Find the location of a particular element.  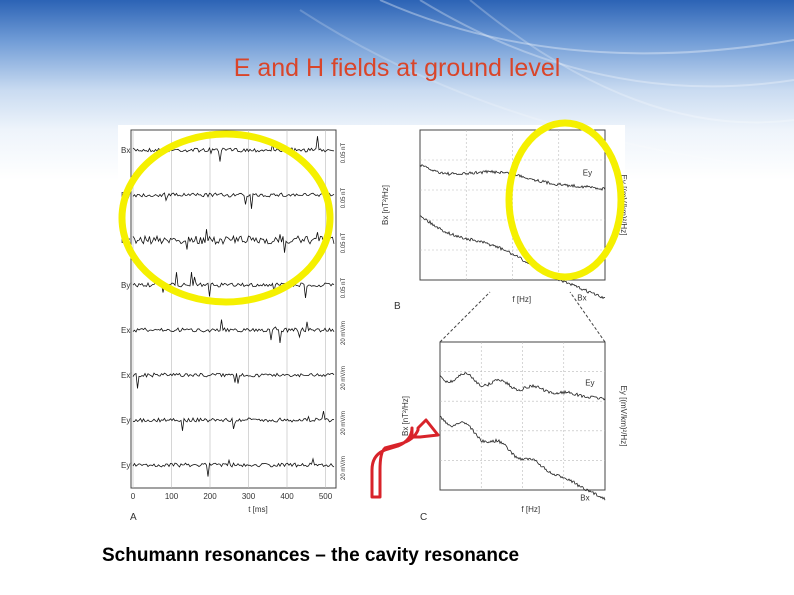

channel-name: Ex is located at coordinates (125, 330).